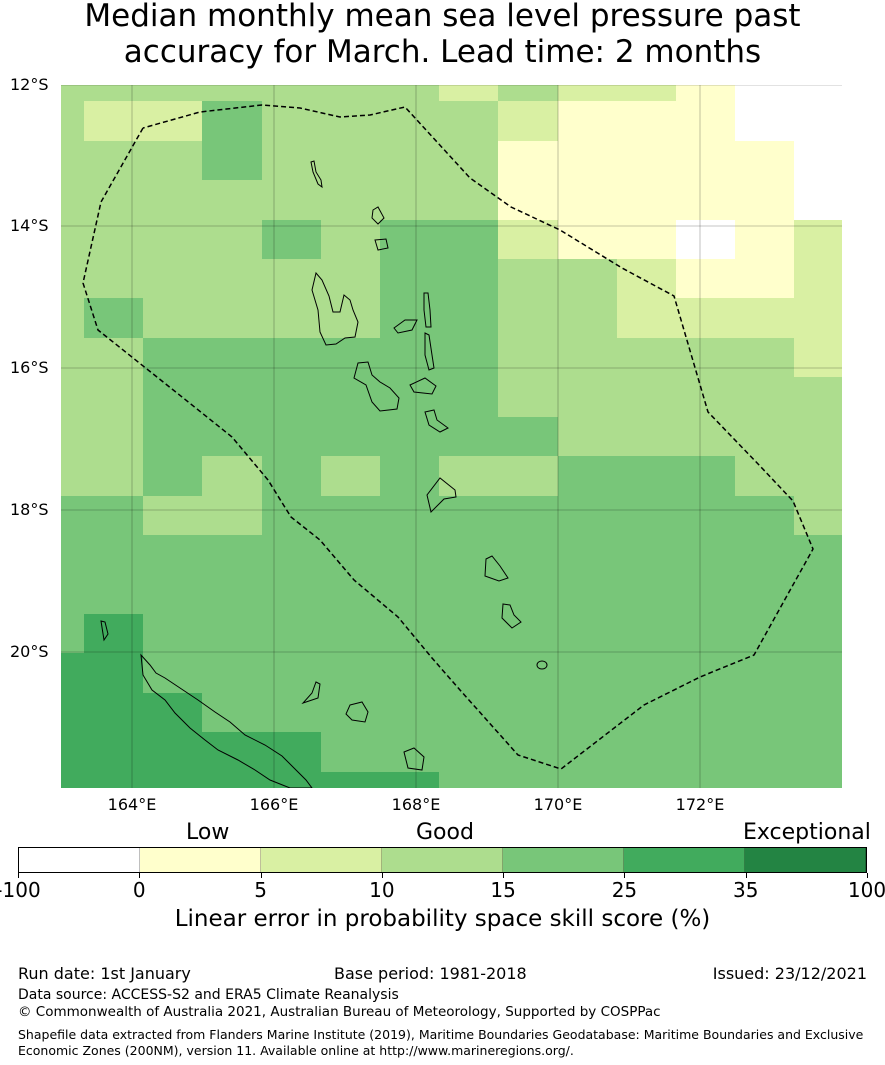 The height and width of the screenshot is (1065, 885). Describe the element at coordinates (357, 712) in the screenshot. I see `coast-loyalty-lifou` at that location.